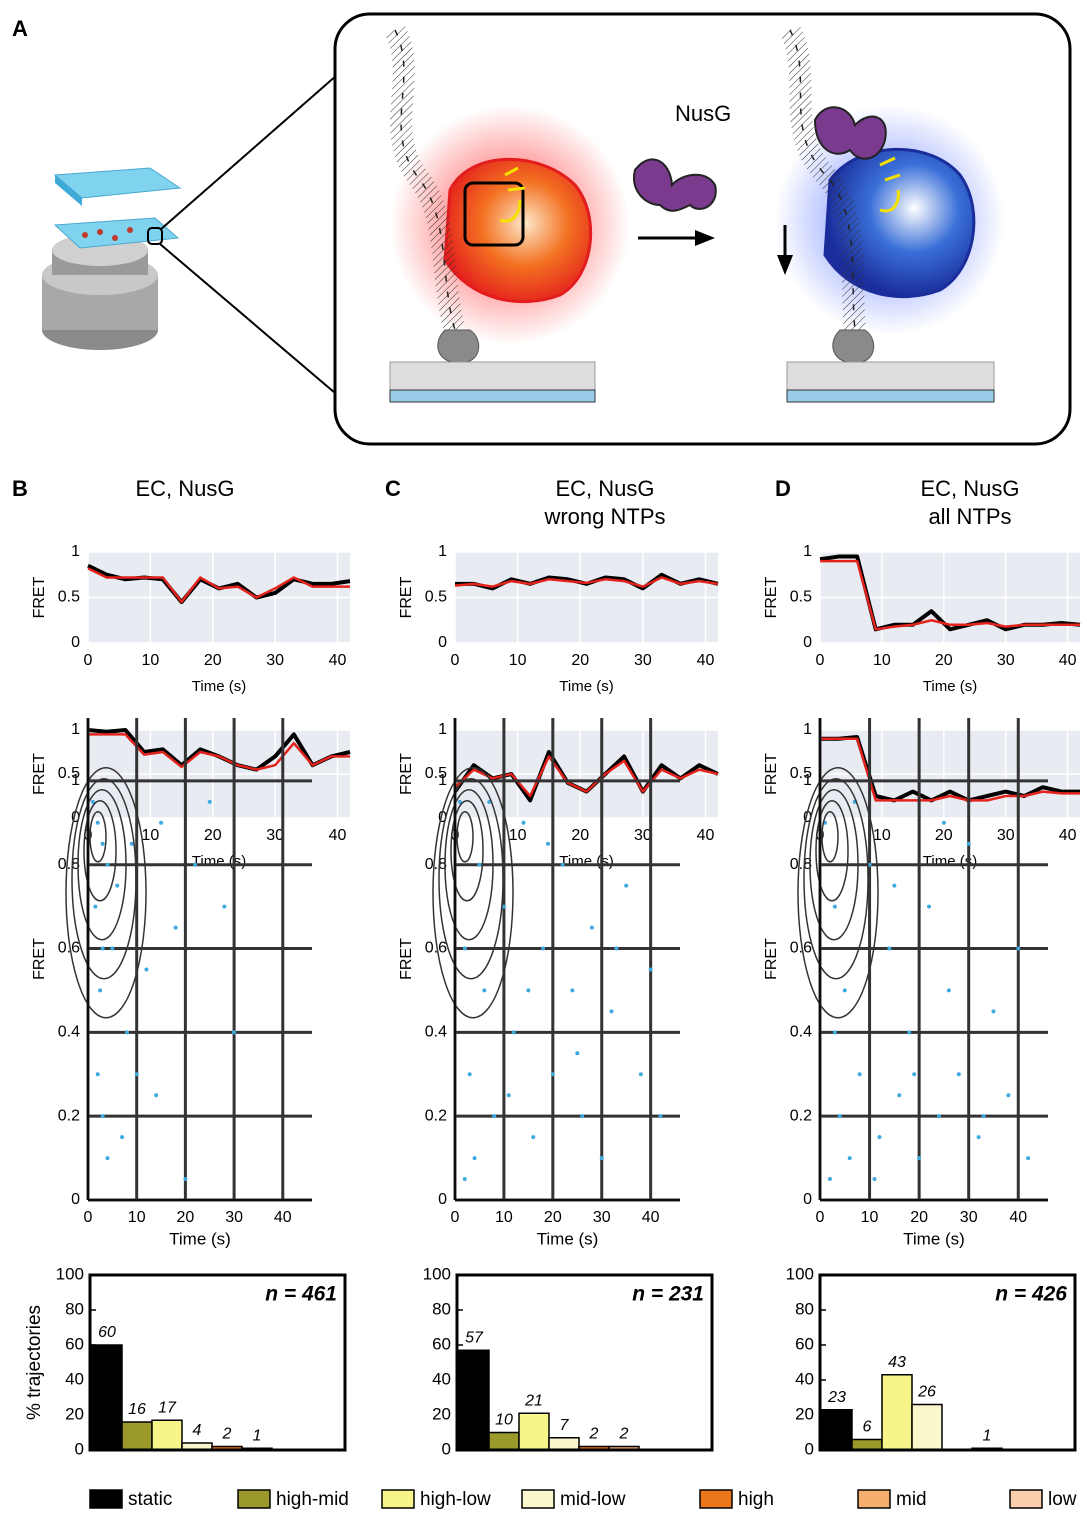  What do you see at coordinates (969, 488) in the screenshot?
I see `panel-title: EC, NusG` at bounding box center [969, 488].